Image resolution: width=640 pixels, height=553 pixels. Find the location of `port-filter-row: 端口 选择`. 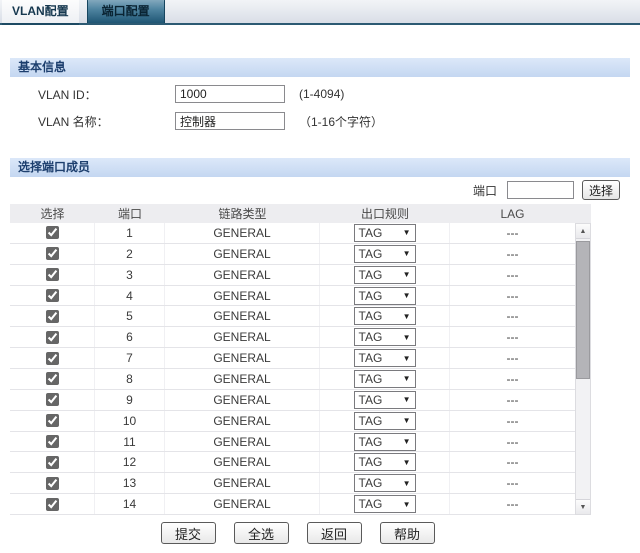

port-filter-row: 端口 选择 is located at coordinates (320, 190).